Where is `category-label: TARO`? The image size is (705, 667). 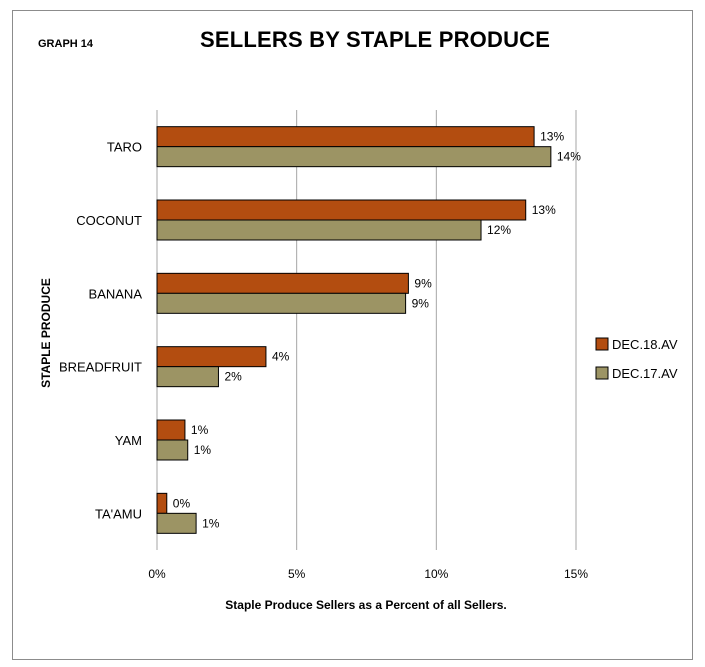
category-label: TARO is located at coordinates (124, 147).